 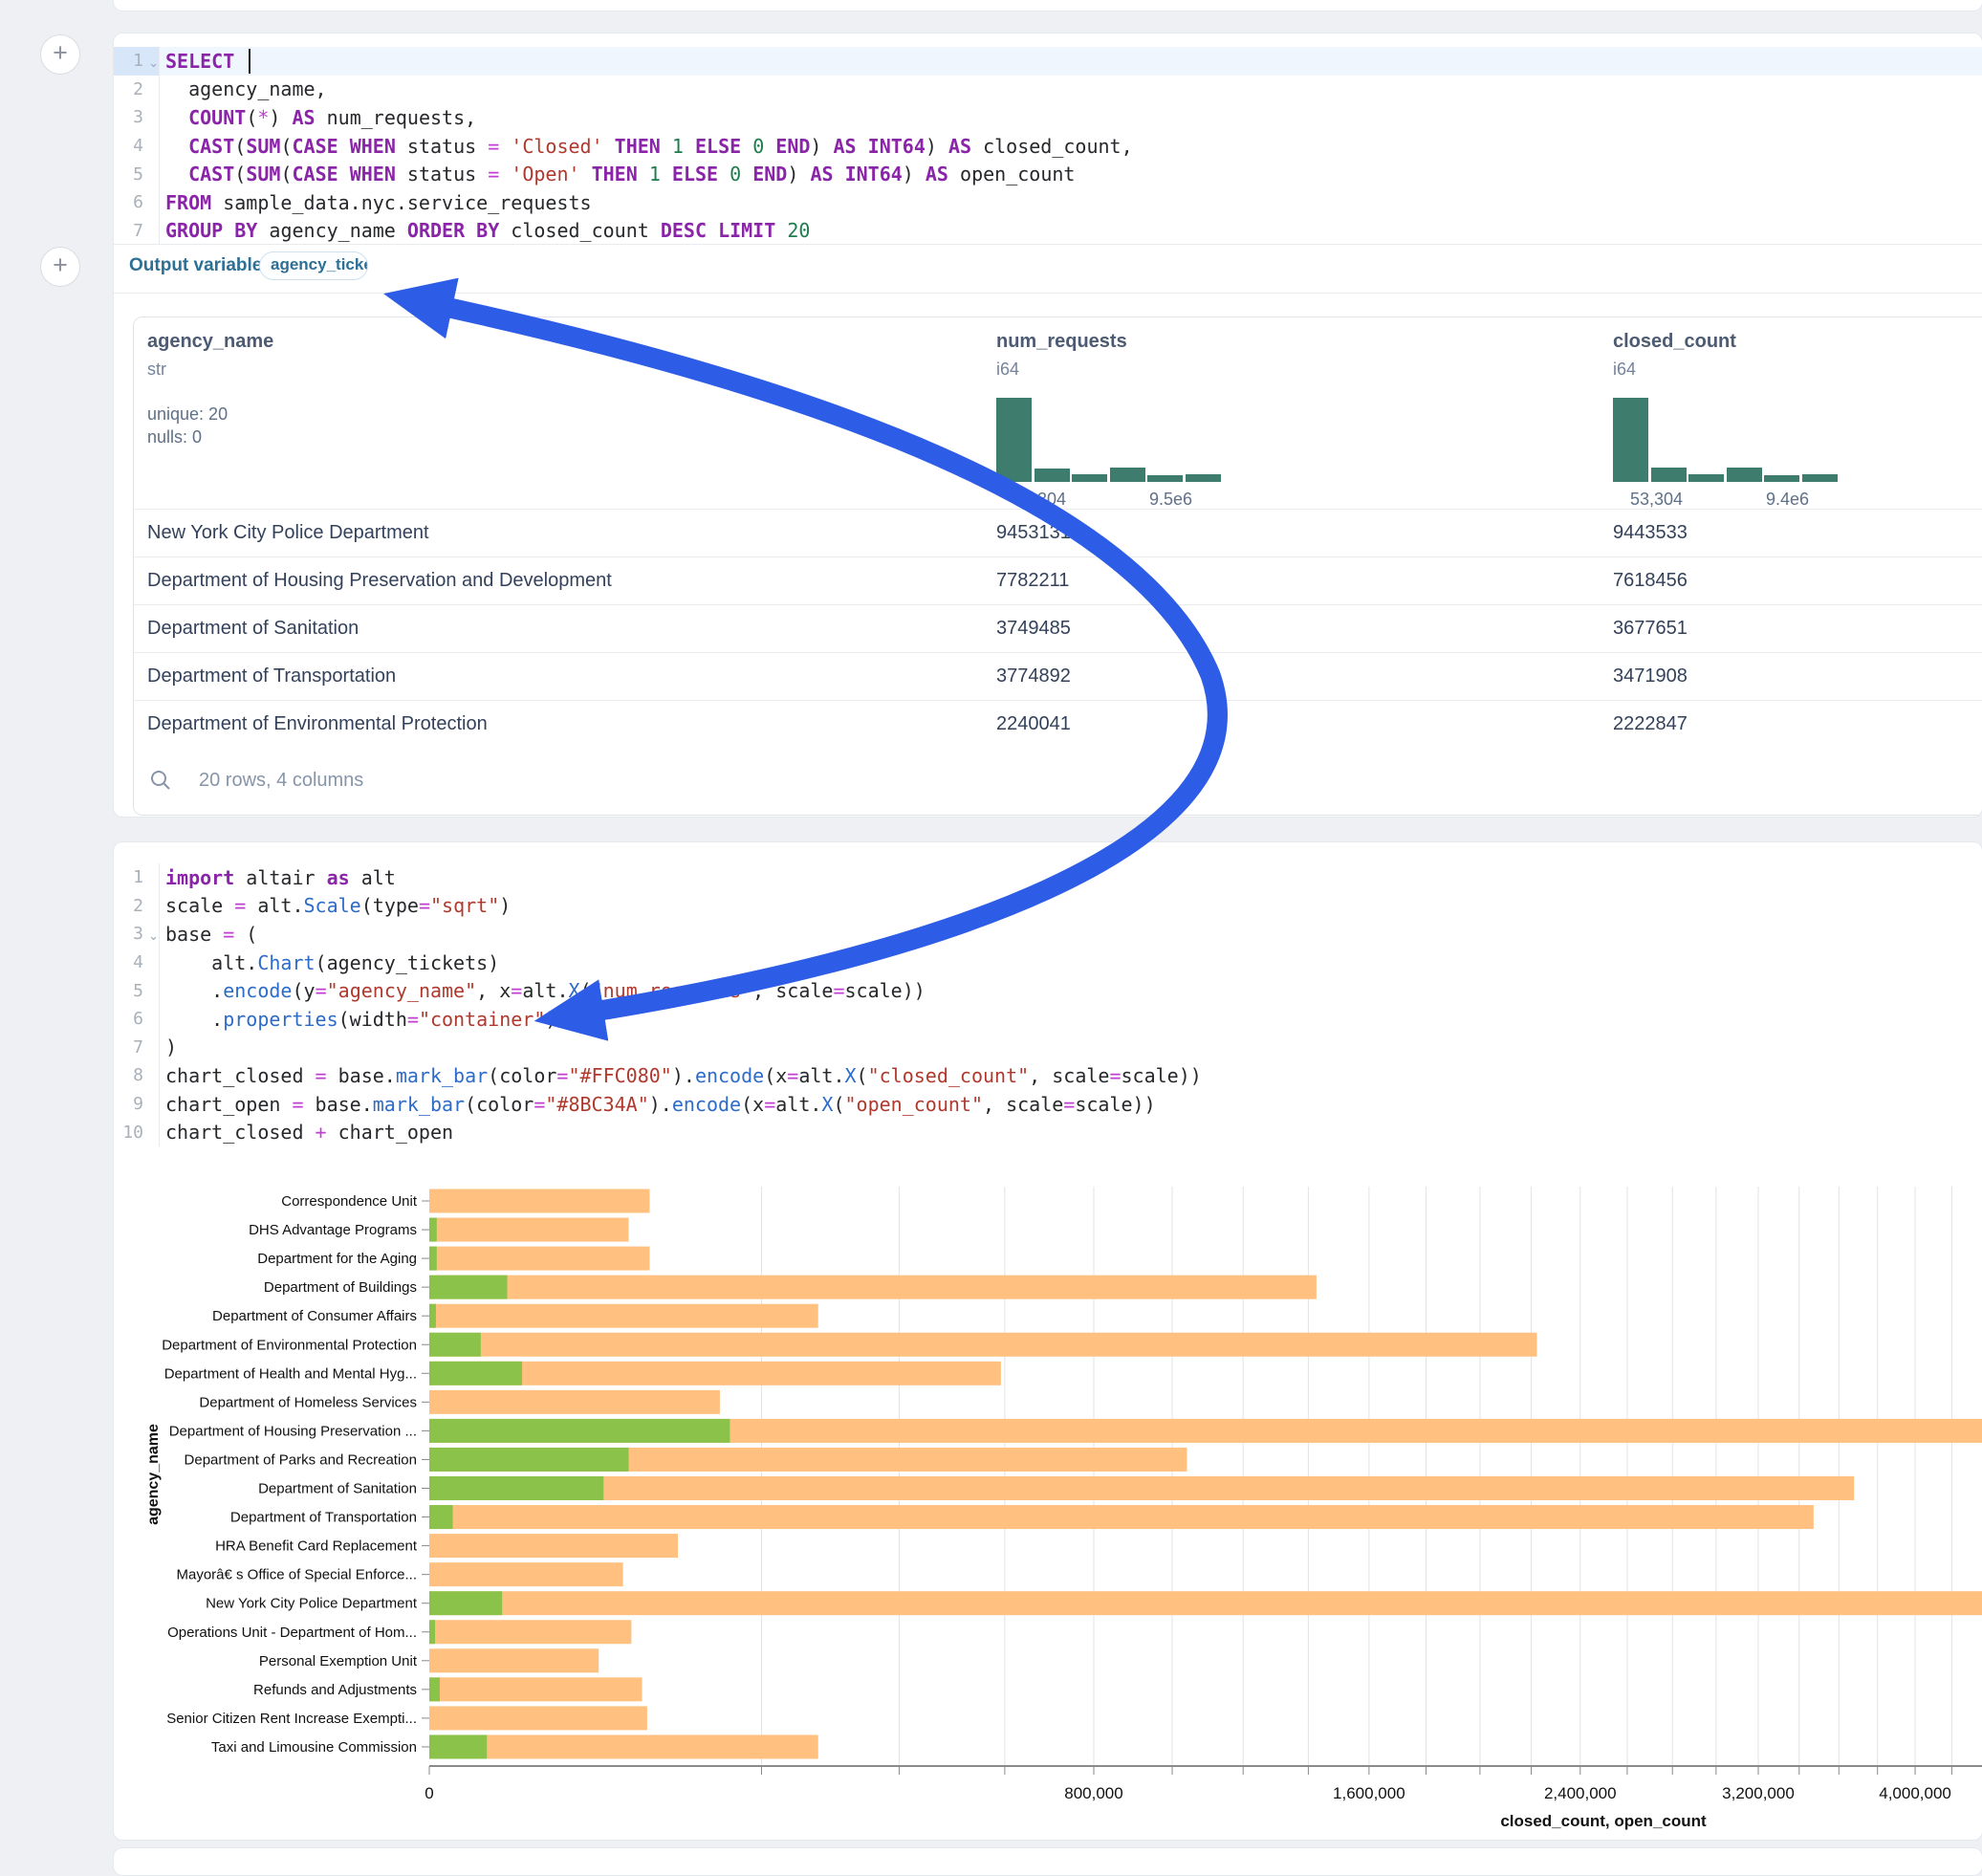 I want to click on add-cell-button-middle: +, so click(x=60, y=267).